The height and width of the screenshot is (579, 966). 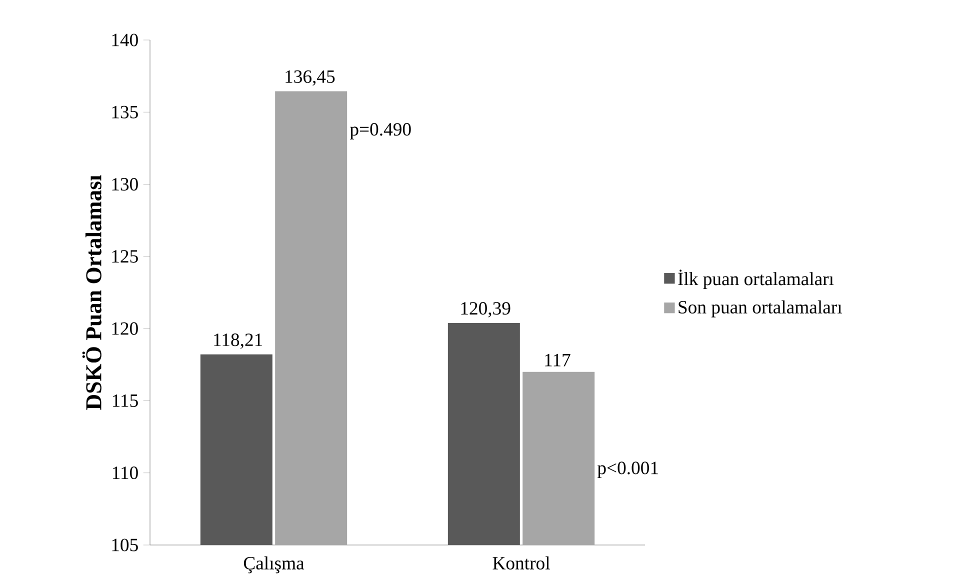 What do you see at coordinates (92, 292) in the screenshot?
I see `y-axis-title: DSKÖ Puan Ortalaması` at bounding box center [92, 292].